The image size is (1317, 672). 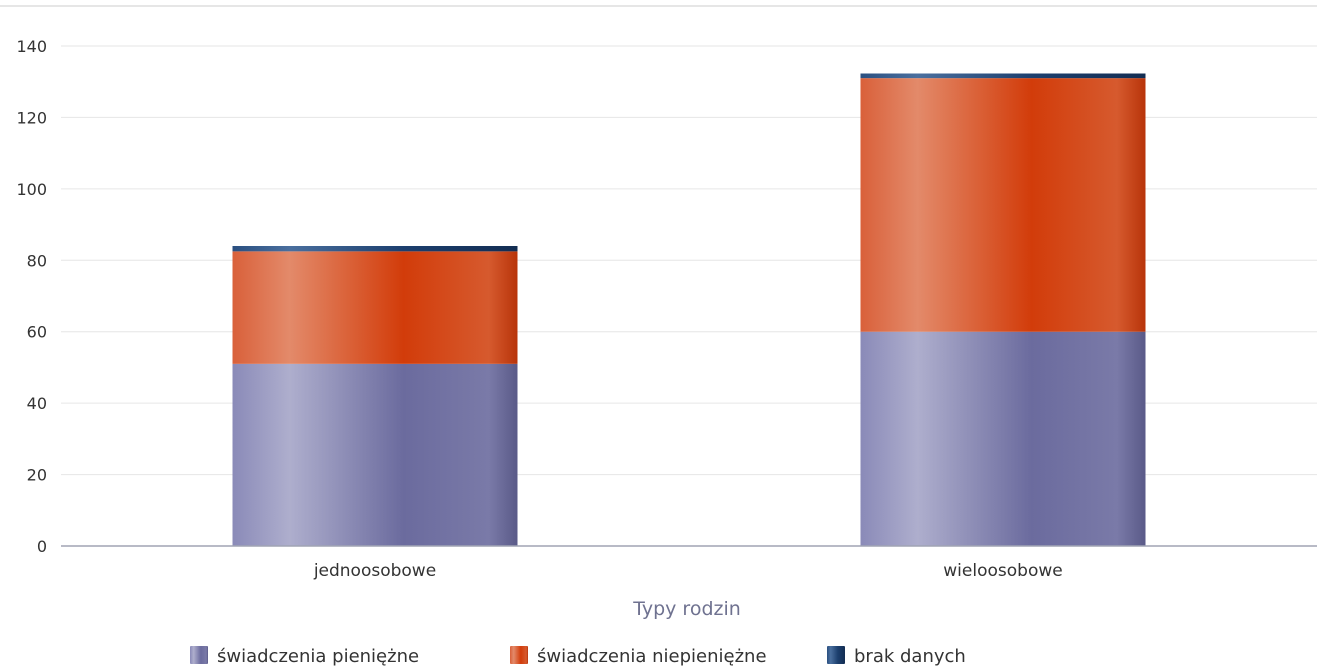 I want to click on y-tick-label: 120, so click(x=31, y=117).